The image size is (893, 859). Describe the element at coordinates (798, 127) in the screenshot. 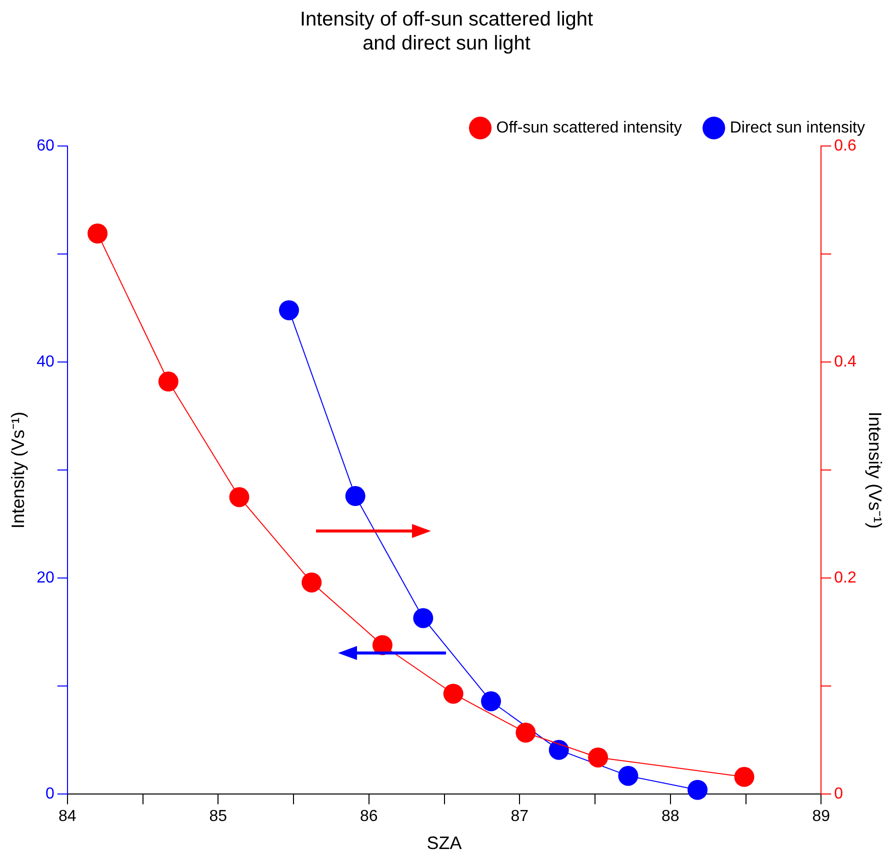

I see `legend-label: Direct sun intensity` at that location.